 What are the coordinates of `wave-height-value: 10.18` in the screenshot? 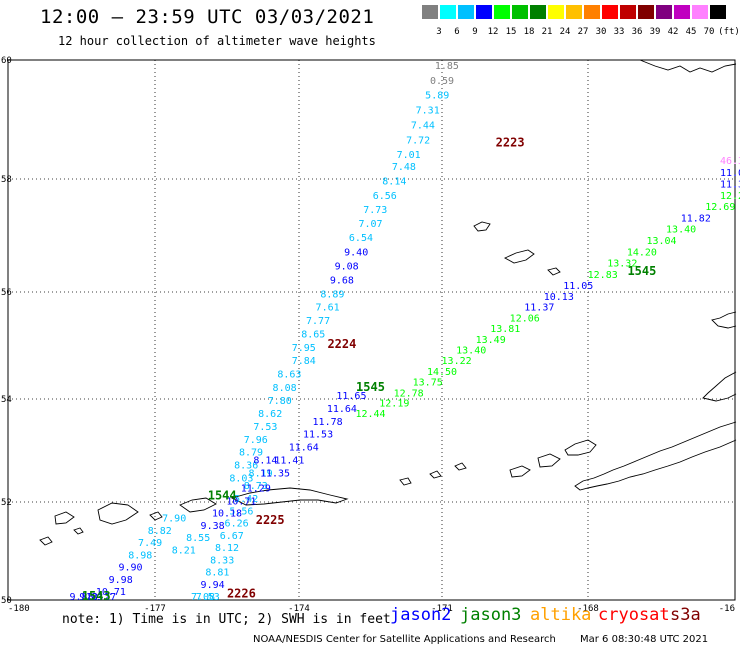 It's located at (227, 514).